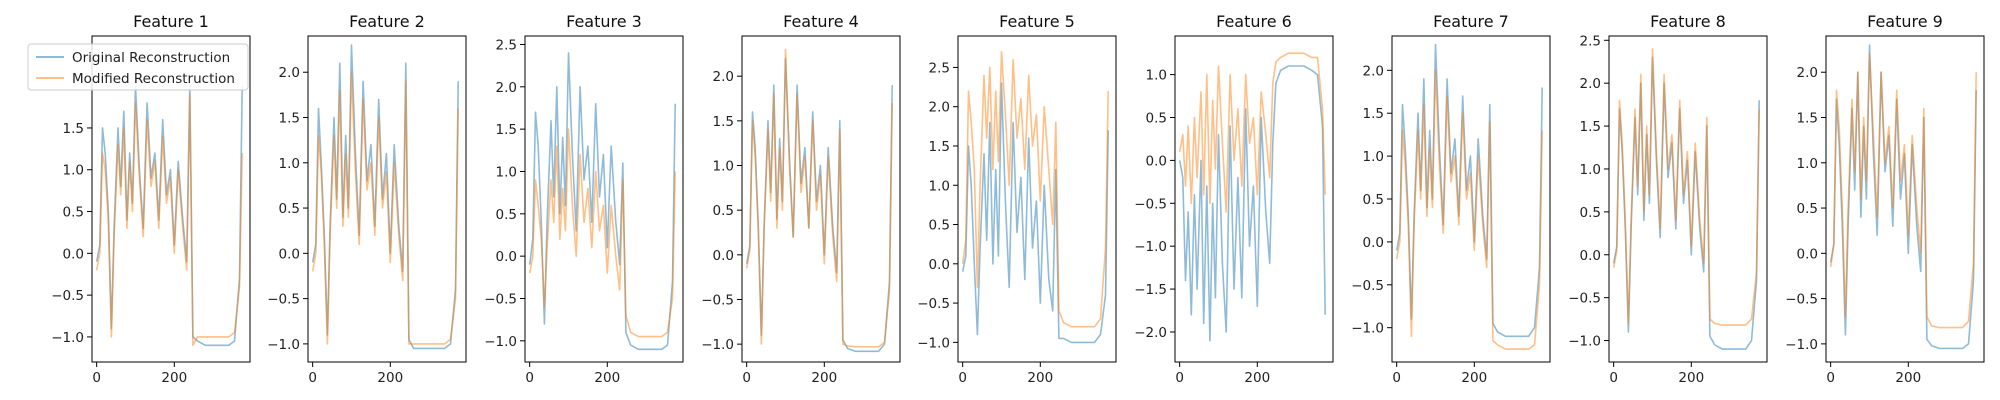 The height and width of the screenshot is (400, 2000). I want to click on subplot-feature-7: Feature 7 0 200 −1.0 −0.5 0.0 0.5 1.0 1.5 2.0, so click(1451, 199).